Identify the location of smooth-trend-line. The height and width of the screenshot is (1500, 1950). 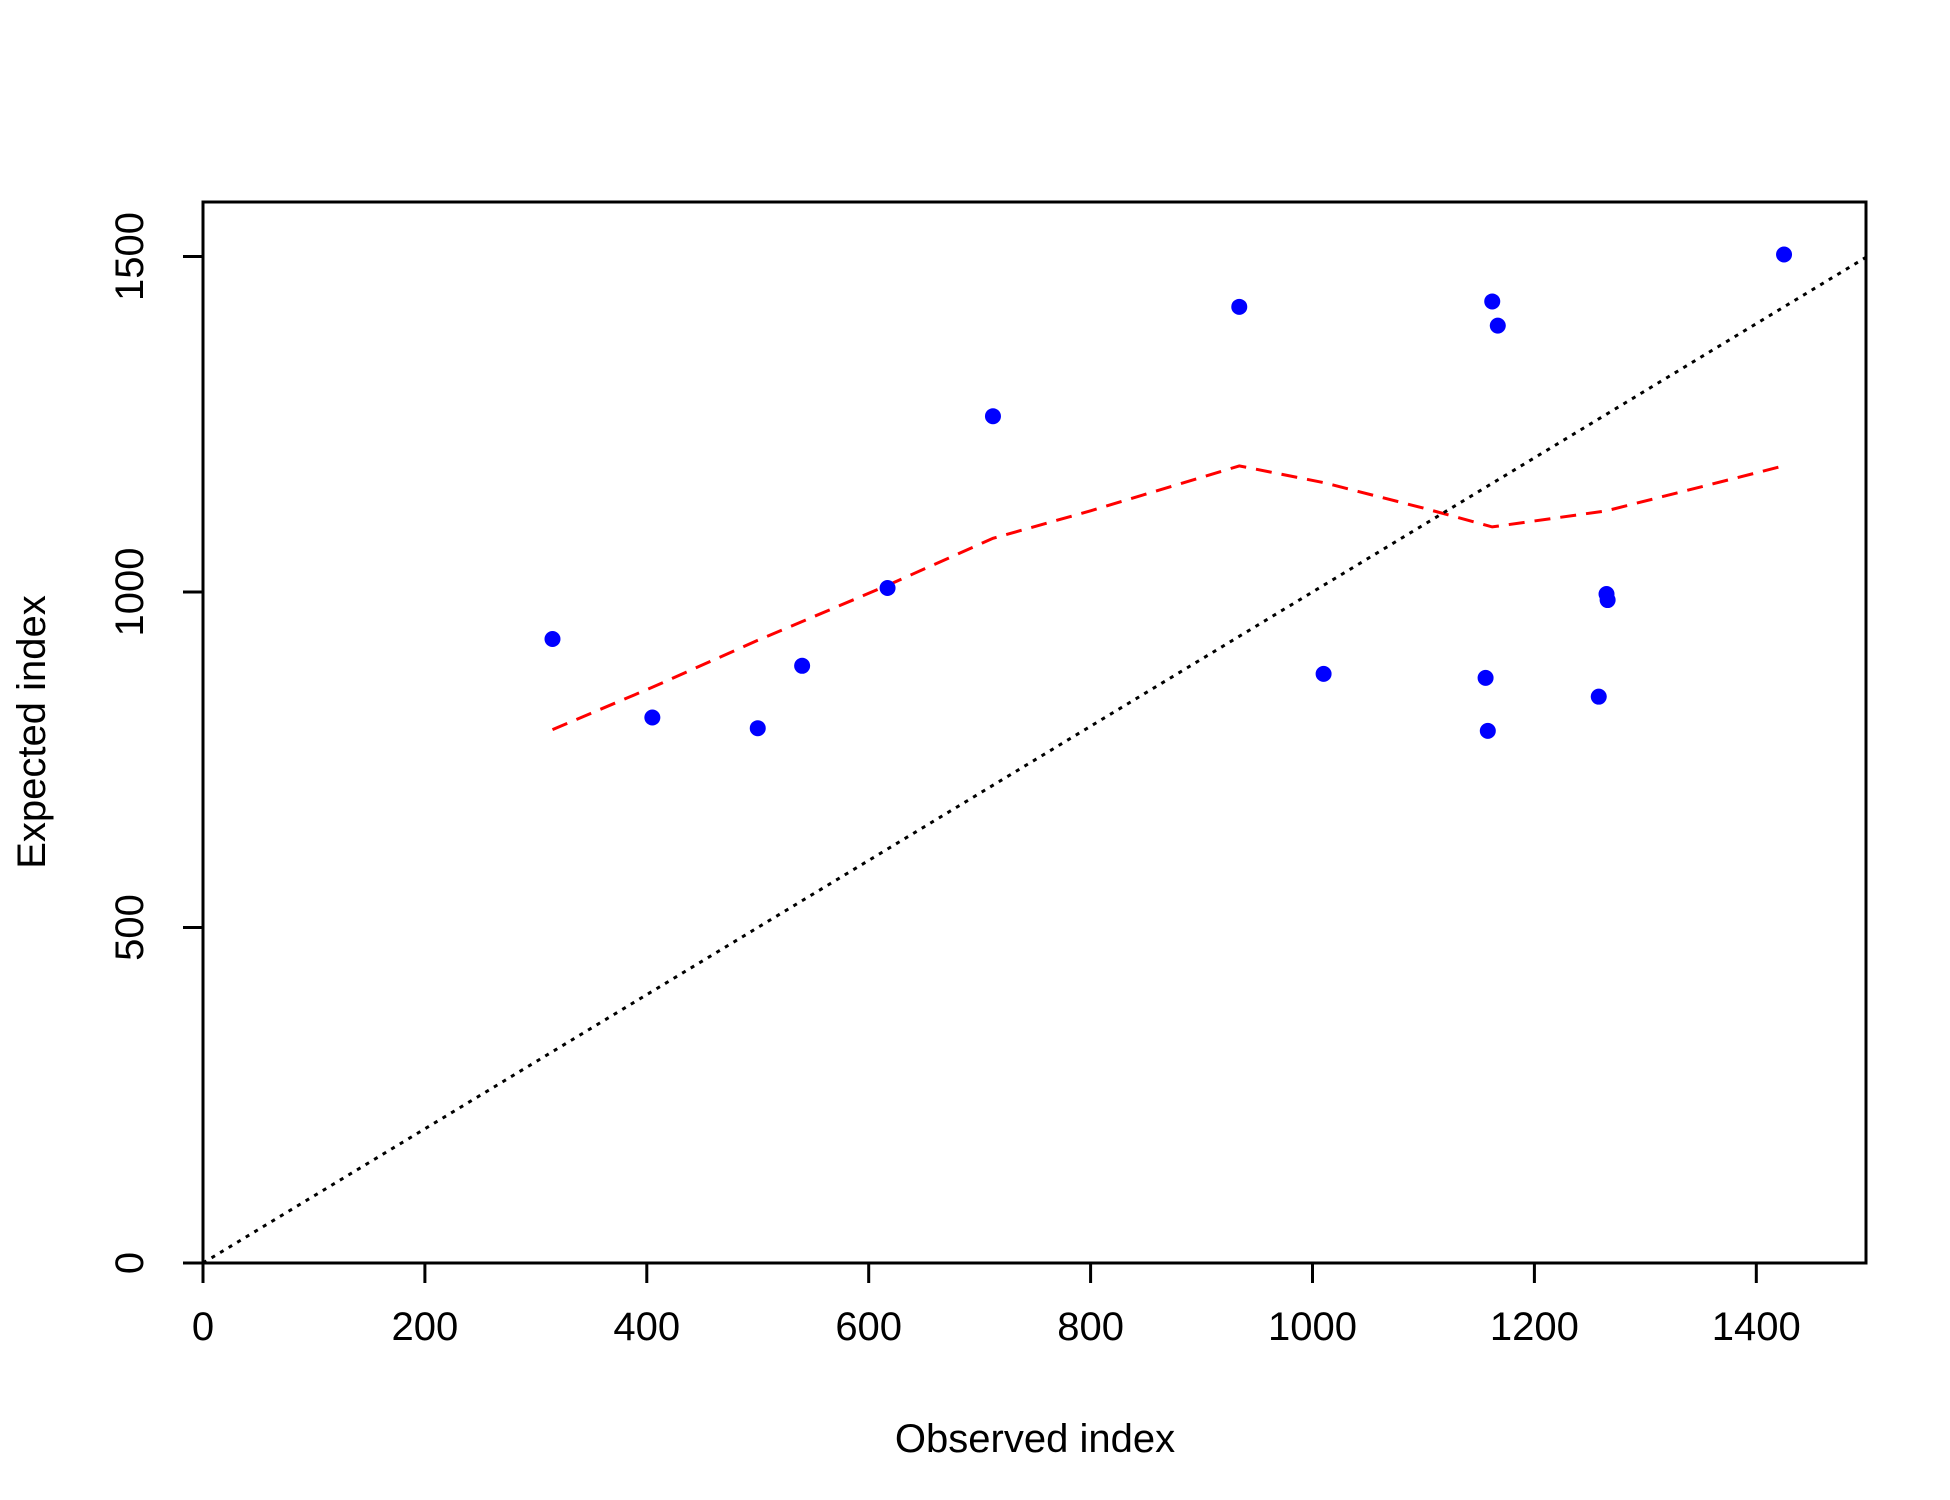
(1165, 597).